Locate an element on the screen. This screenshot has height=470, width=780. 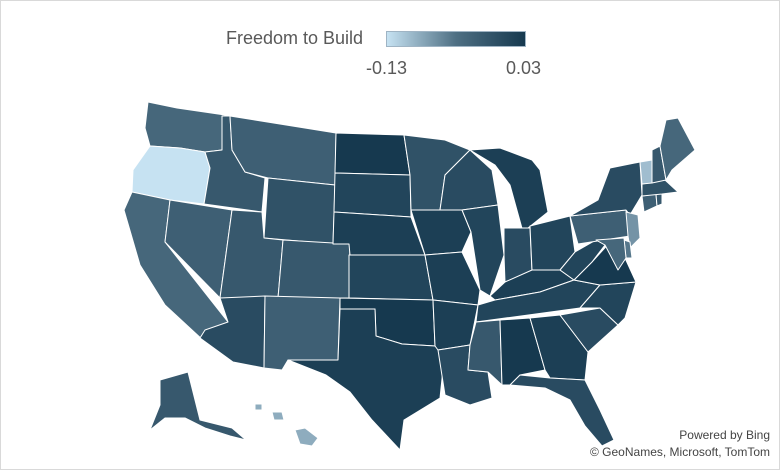
state-NY is located at coordinates (606, 189).